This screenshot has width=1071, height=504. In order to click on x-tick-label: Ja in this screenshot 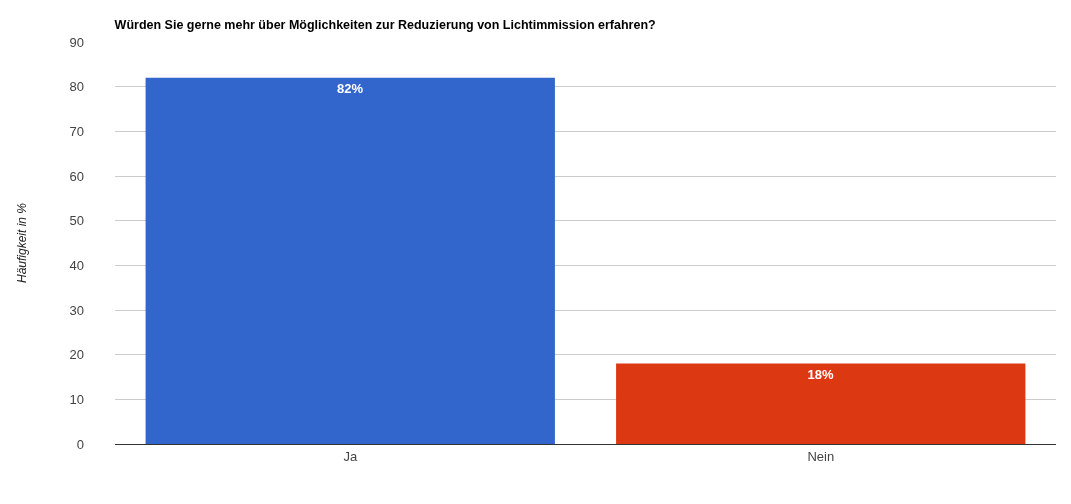, I will do `click(350, 456)`.